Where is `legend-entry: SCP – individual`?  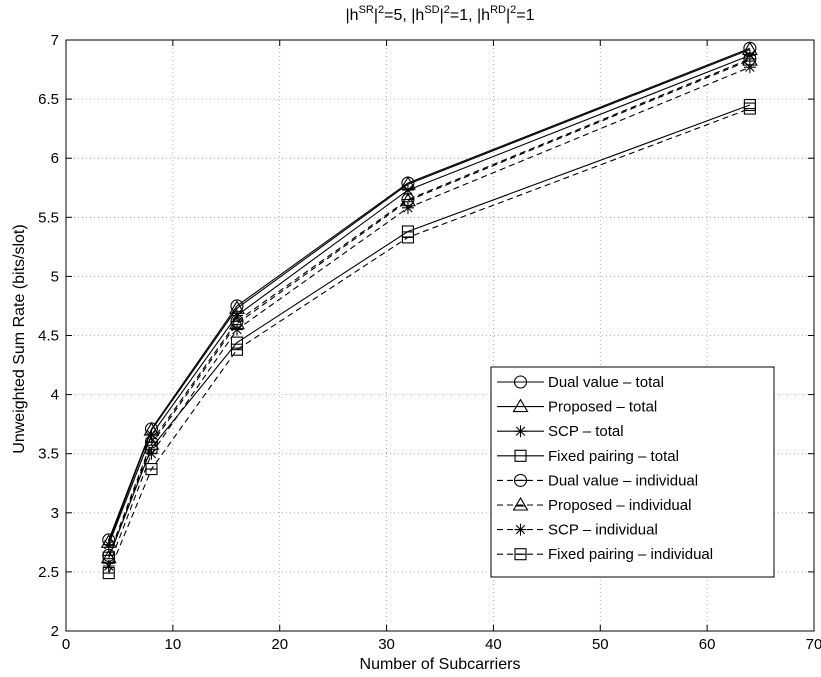
legend-entry: SCP – individual is located at coordinates (577, 530).